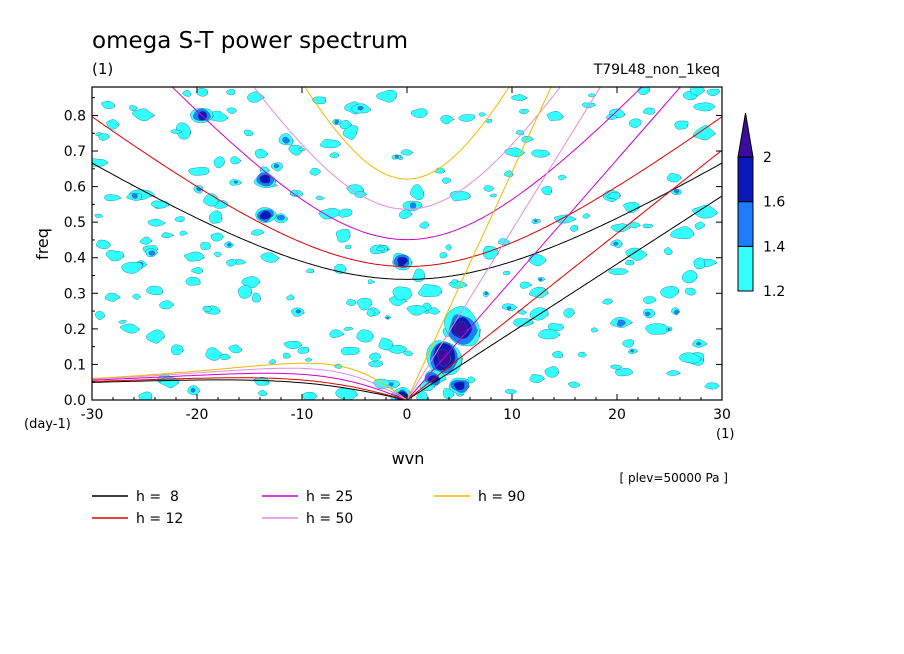  Describe the element at coordinates (725, 434) in the screenshot. I see `x-units-label: (1)` at that location.